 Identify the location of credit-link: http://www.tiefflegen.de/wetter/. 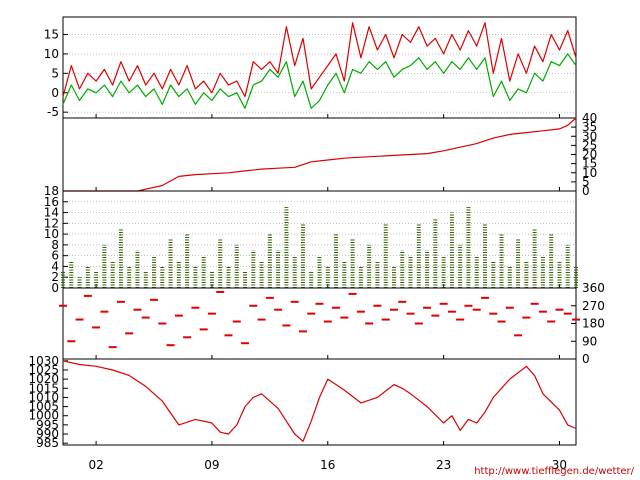
(554, 471).